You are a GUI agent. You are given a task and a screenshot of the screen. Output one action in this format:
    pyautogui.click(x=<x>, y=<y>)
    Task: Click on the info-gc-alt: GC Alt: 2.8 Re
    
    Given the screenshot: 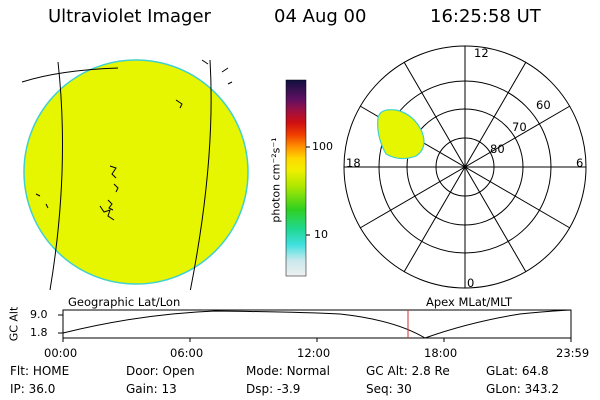 What is the action you would take?
    pyautogui.click(x=408, y=371)
    